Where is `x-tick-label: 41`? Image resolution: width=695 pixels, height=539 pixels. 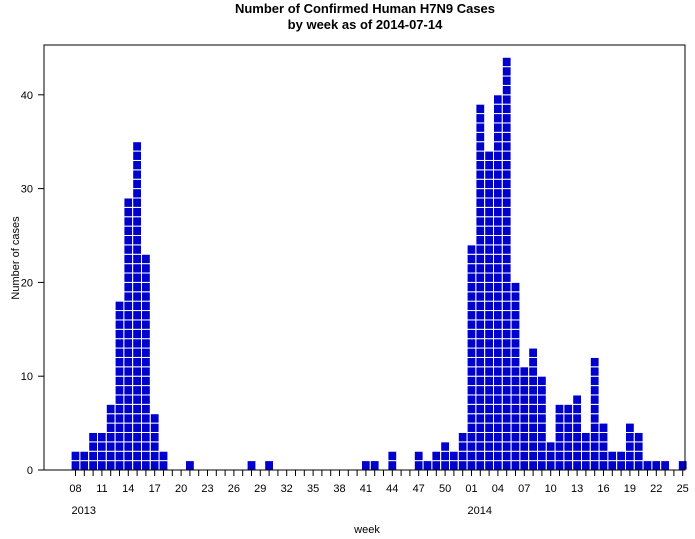 x-tick-label: 41 is located at coordinates (366, 489).